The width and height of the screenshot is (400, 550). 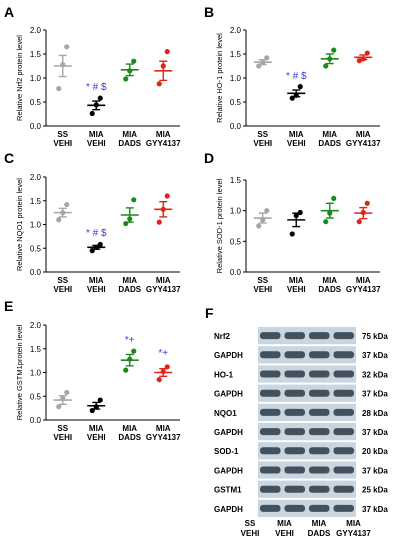 What do you see at coordinates (375, 374) in the screenshot?
I see `blot-kda-label: 32 kDa` at bounding box center [375, 374].